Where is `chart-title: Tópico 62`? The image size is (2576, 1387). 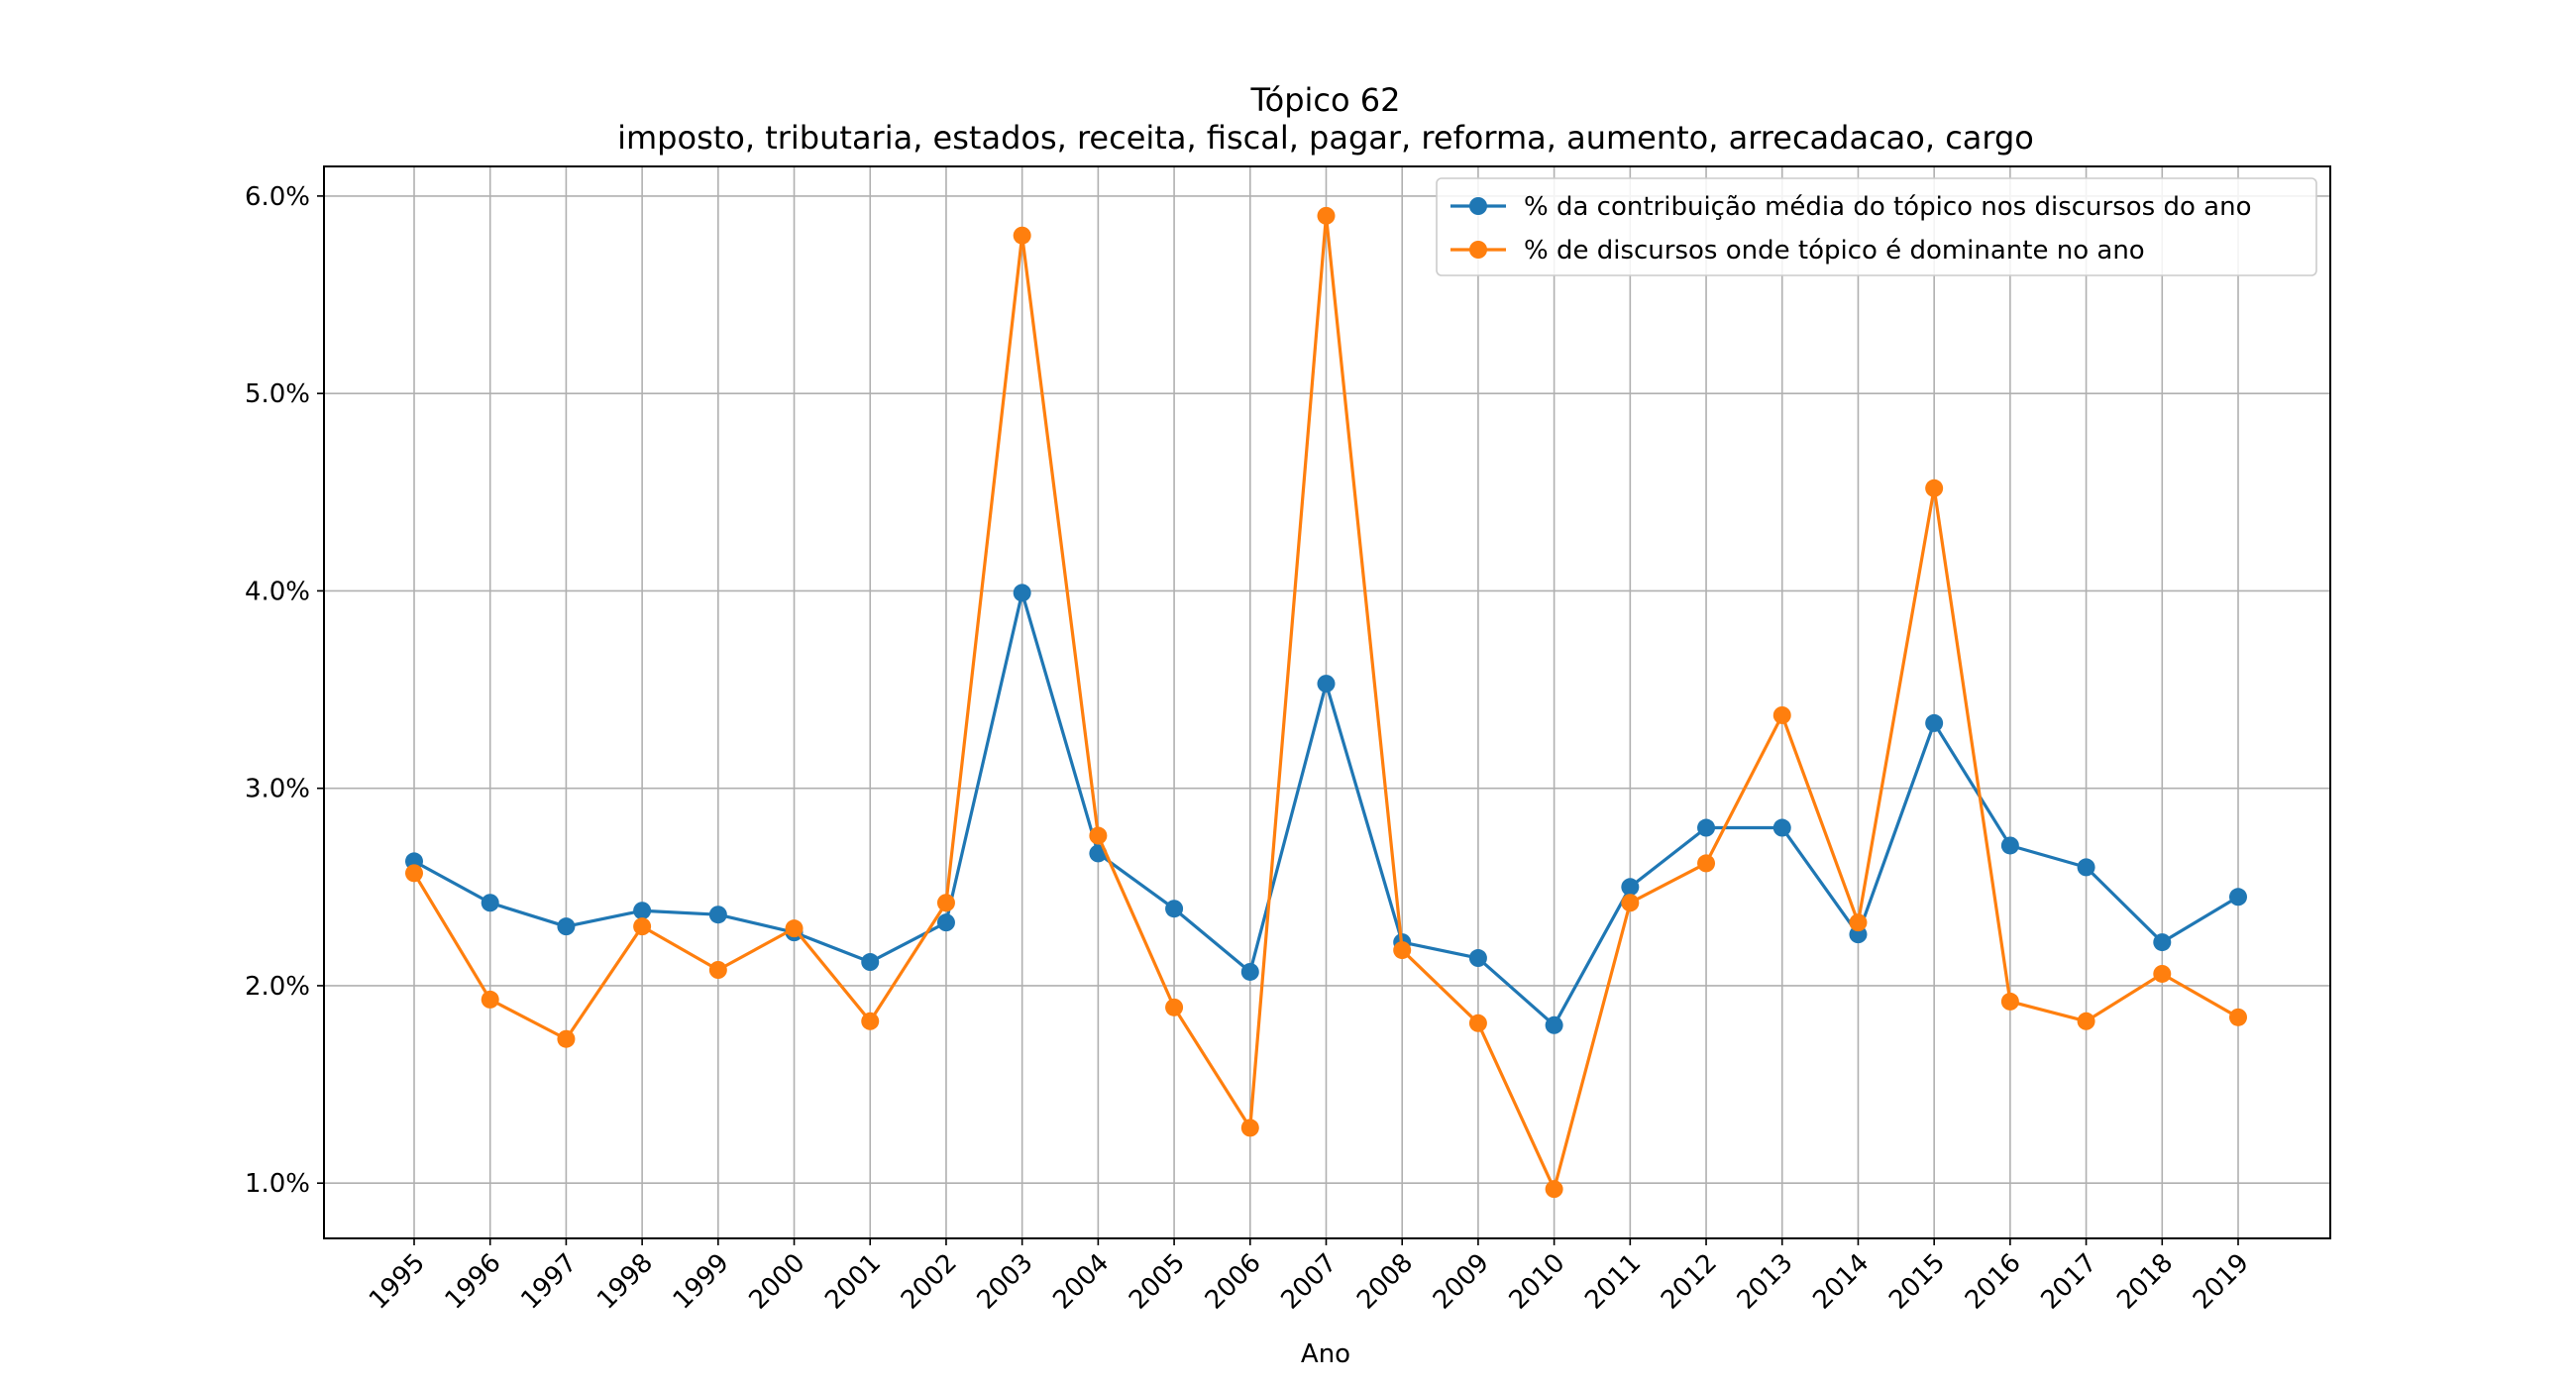
chart-title: Tópico 62 is located at coordinates (1325, 100).